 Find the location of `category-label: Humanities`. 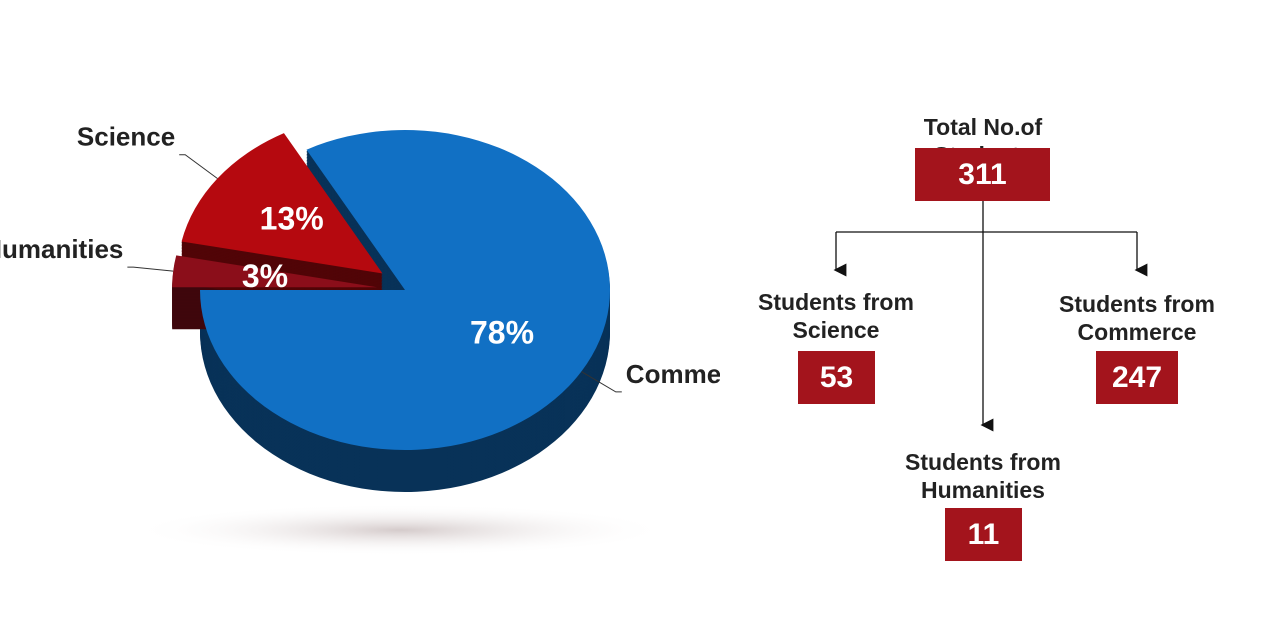

category-label: Humanities is located at coordinates (61, 249).